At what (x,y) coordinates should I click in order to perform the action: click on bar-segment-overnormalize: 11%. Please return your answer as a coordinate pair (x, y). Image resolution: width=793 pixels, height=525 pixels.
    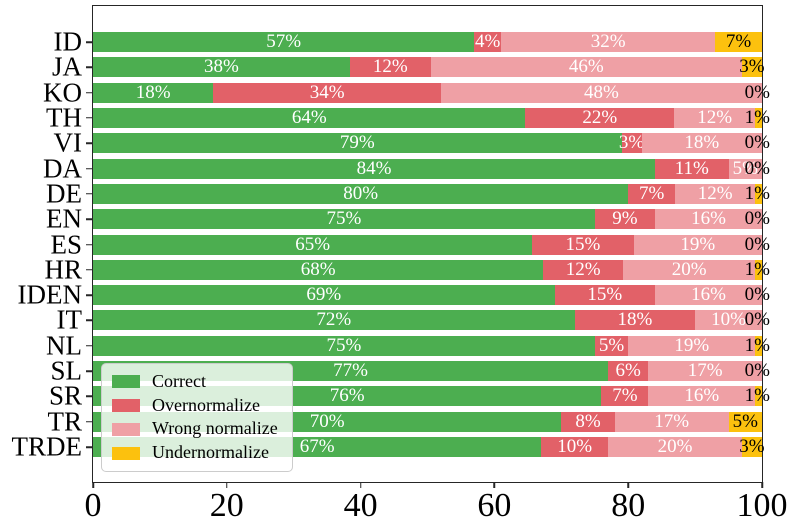
    Looking at the image, I should click on (691, 168).